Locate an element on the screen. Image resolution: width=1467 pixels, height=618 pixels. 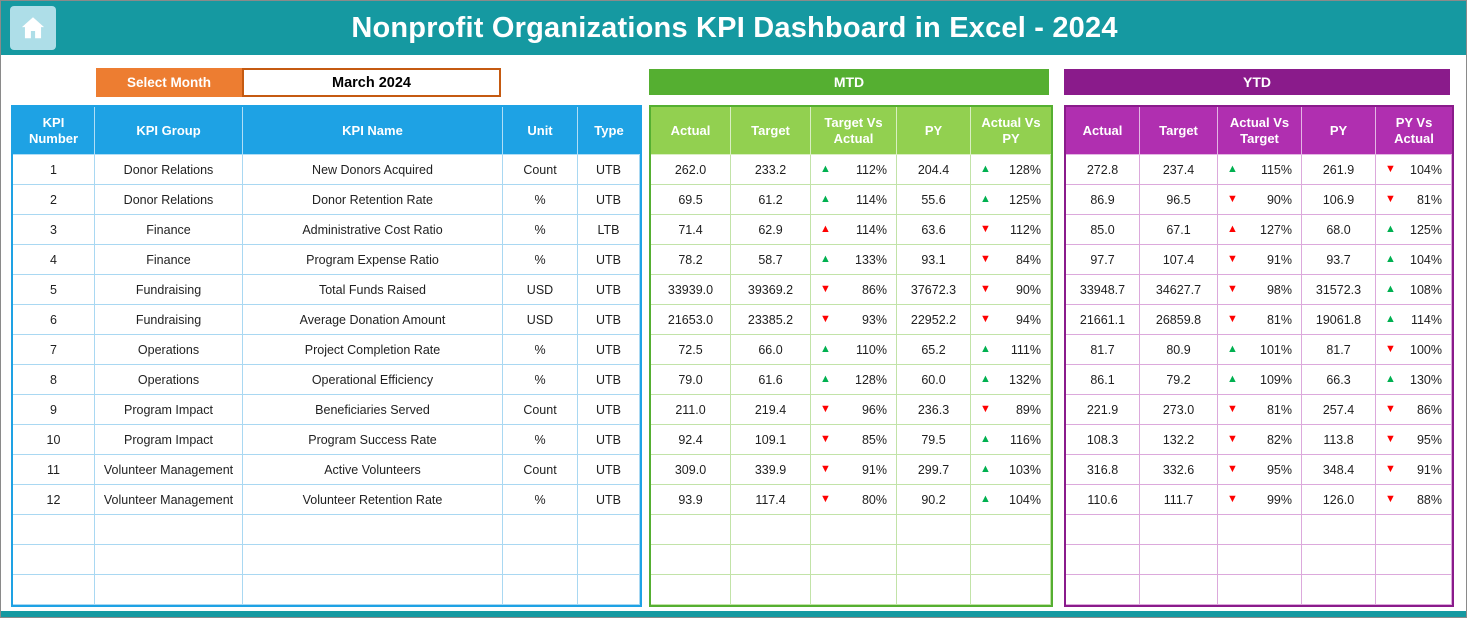
mtd-target-vs-actual-cell: ▼ 85% is located at coordinates (854, 440).